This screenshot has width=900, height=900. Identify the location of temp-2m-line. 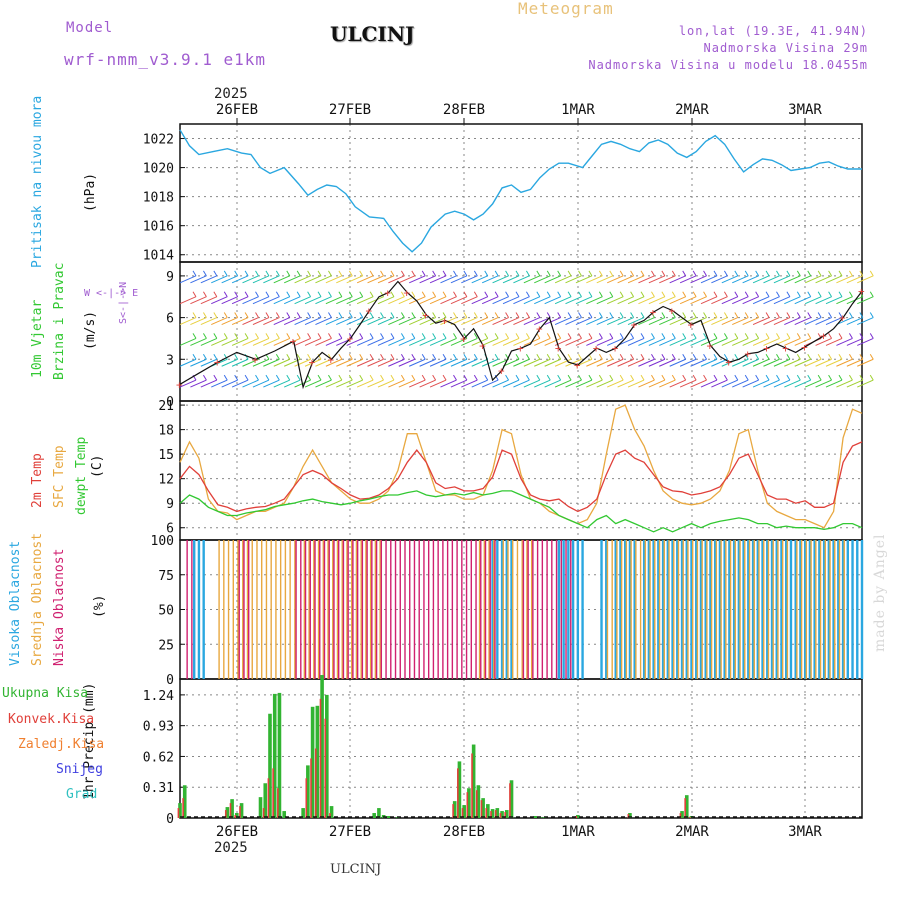
(521, 477).